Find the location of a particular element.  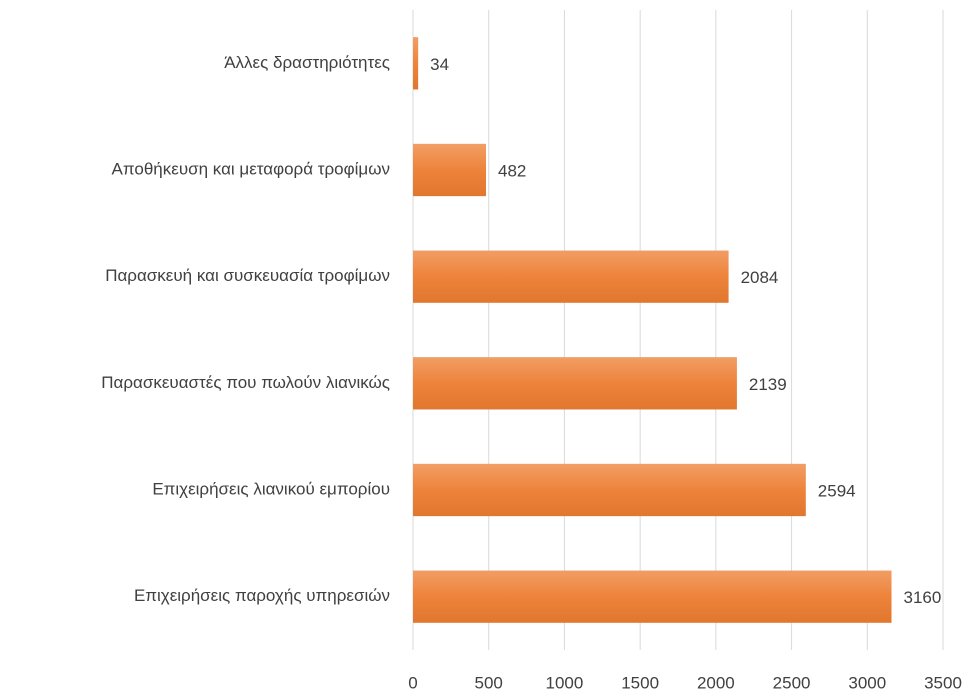

x-tick-label: 0 is located at coordinates (412, 682).